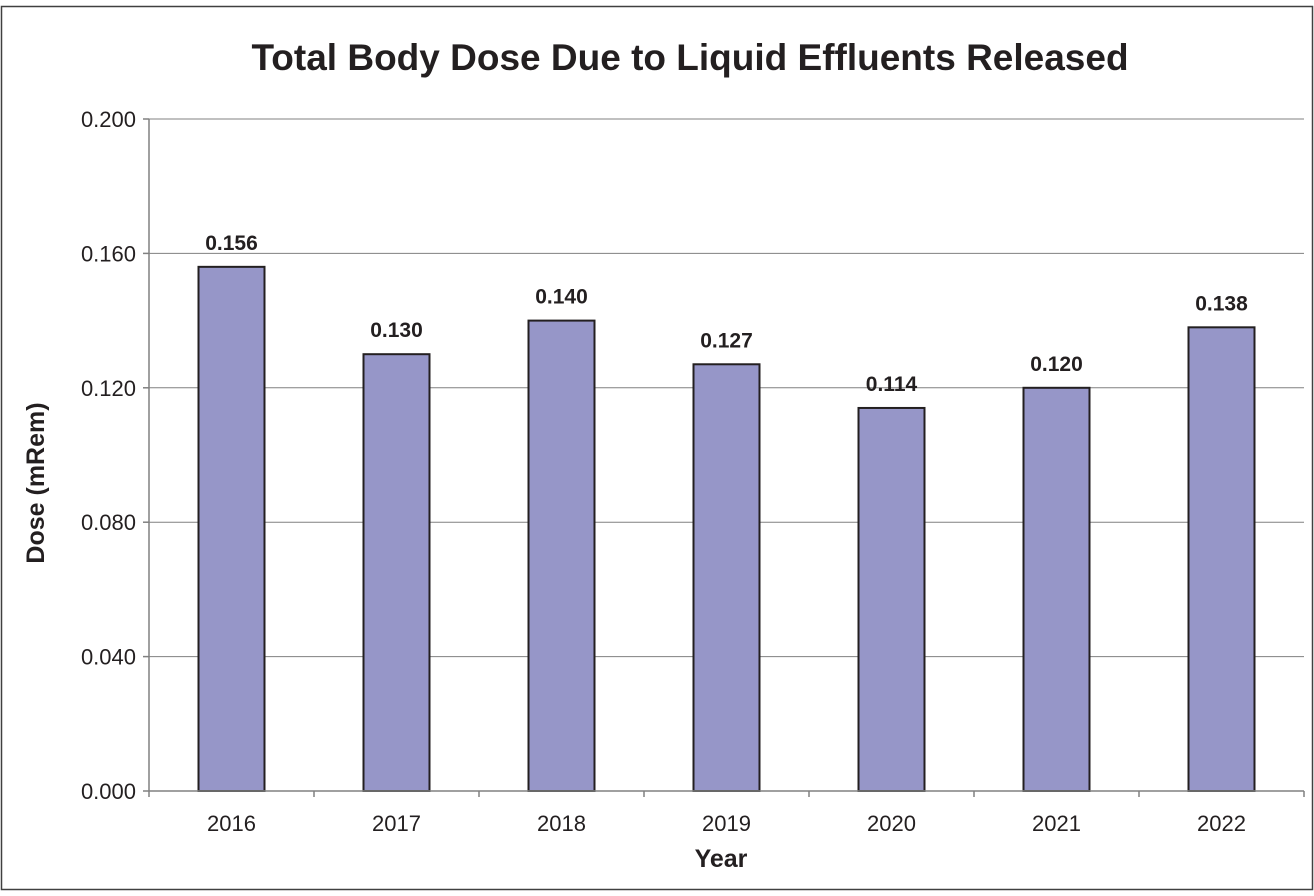 The height and width of the screenshot is (896, 1314). I want to click on bar-2019, so click(726, 577).